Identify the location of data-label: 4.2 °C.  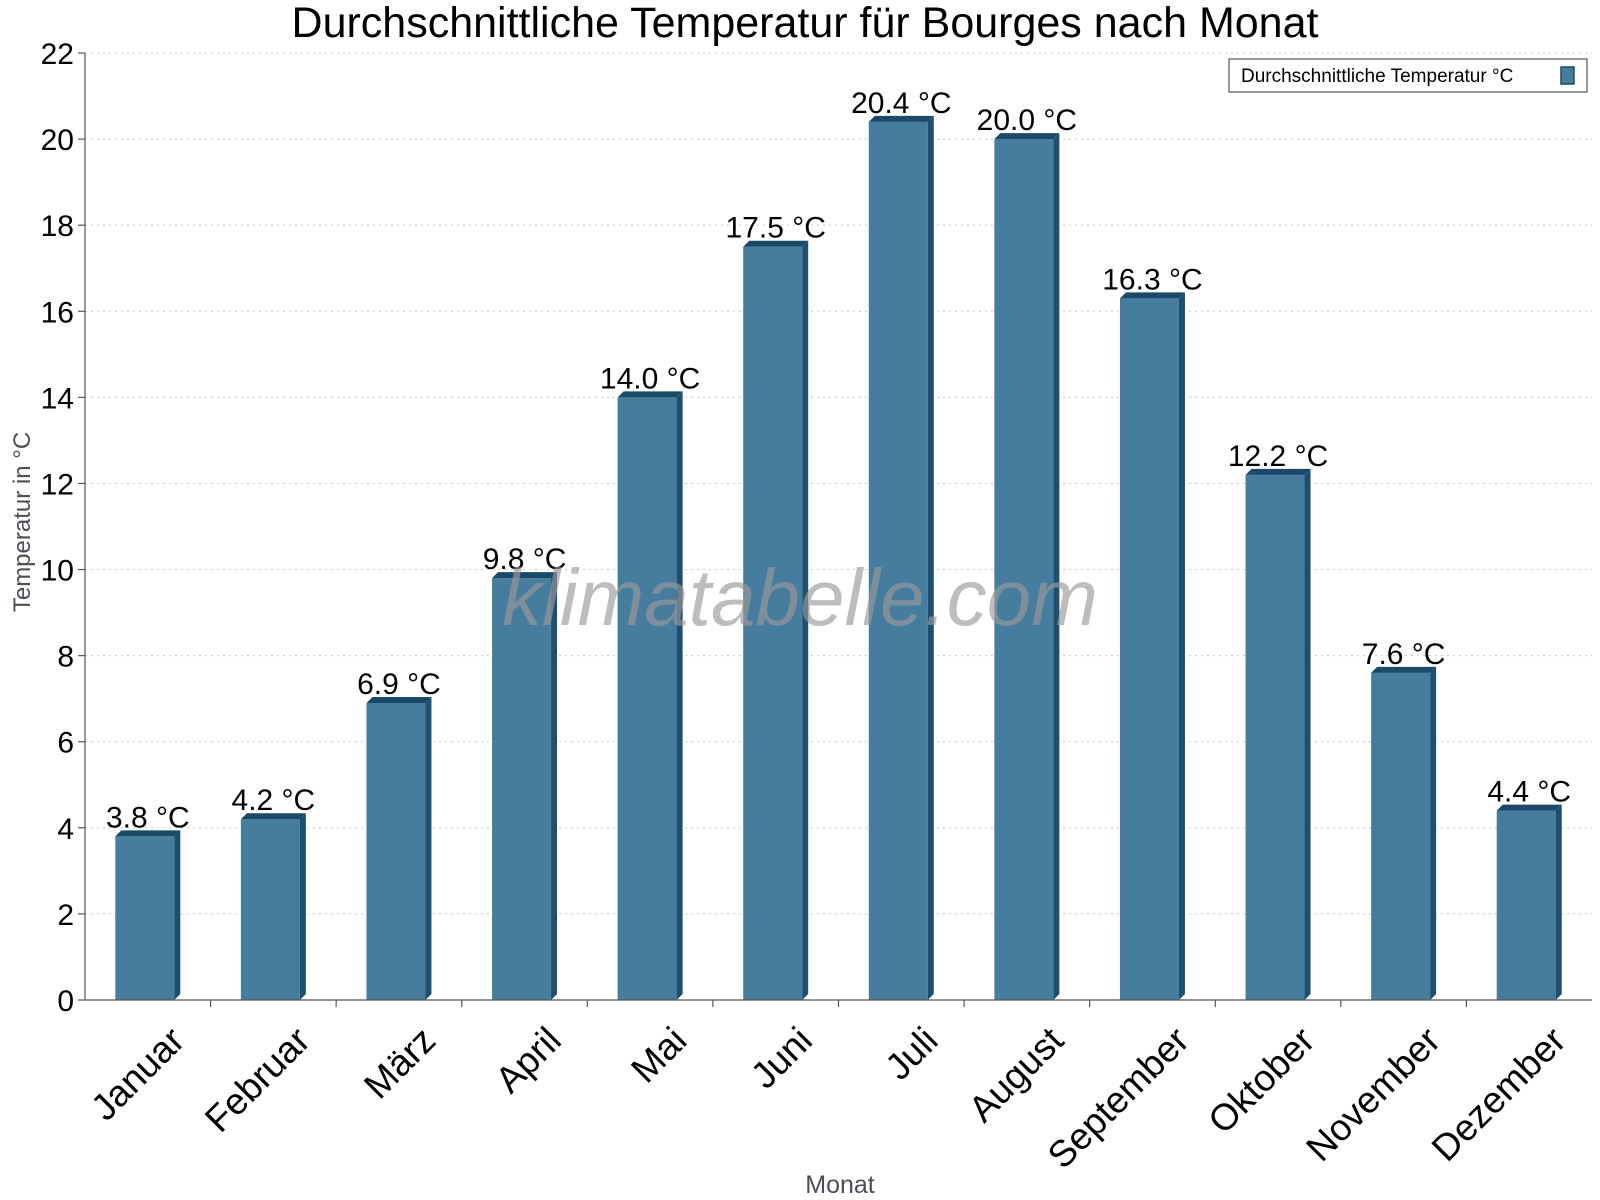
(274, 800).